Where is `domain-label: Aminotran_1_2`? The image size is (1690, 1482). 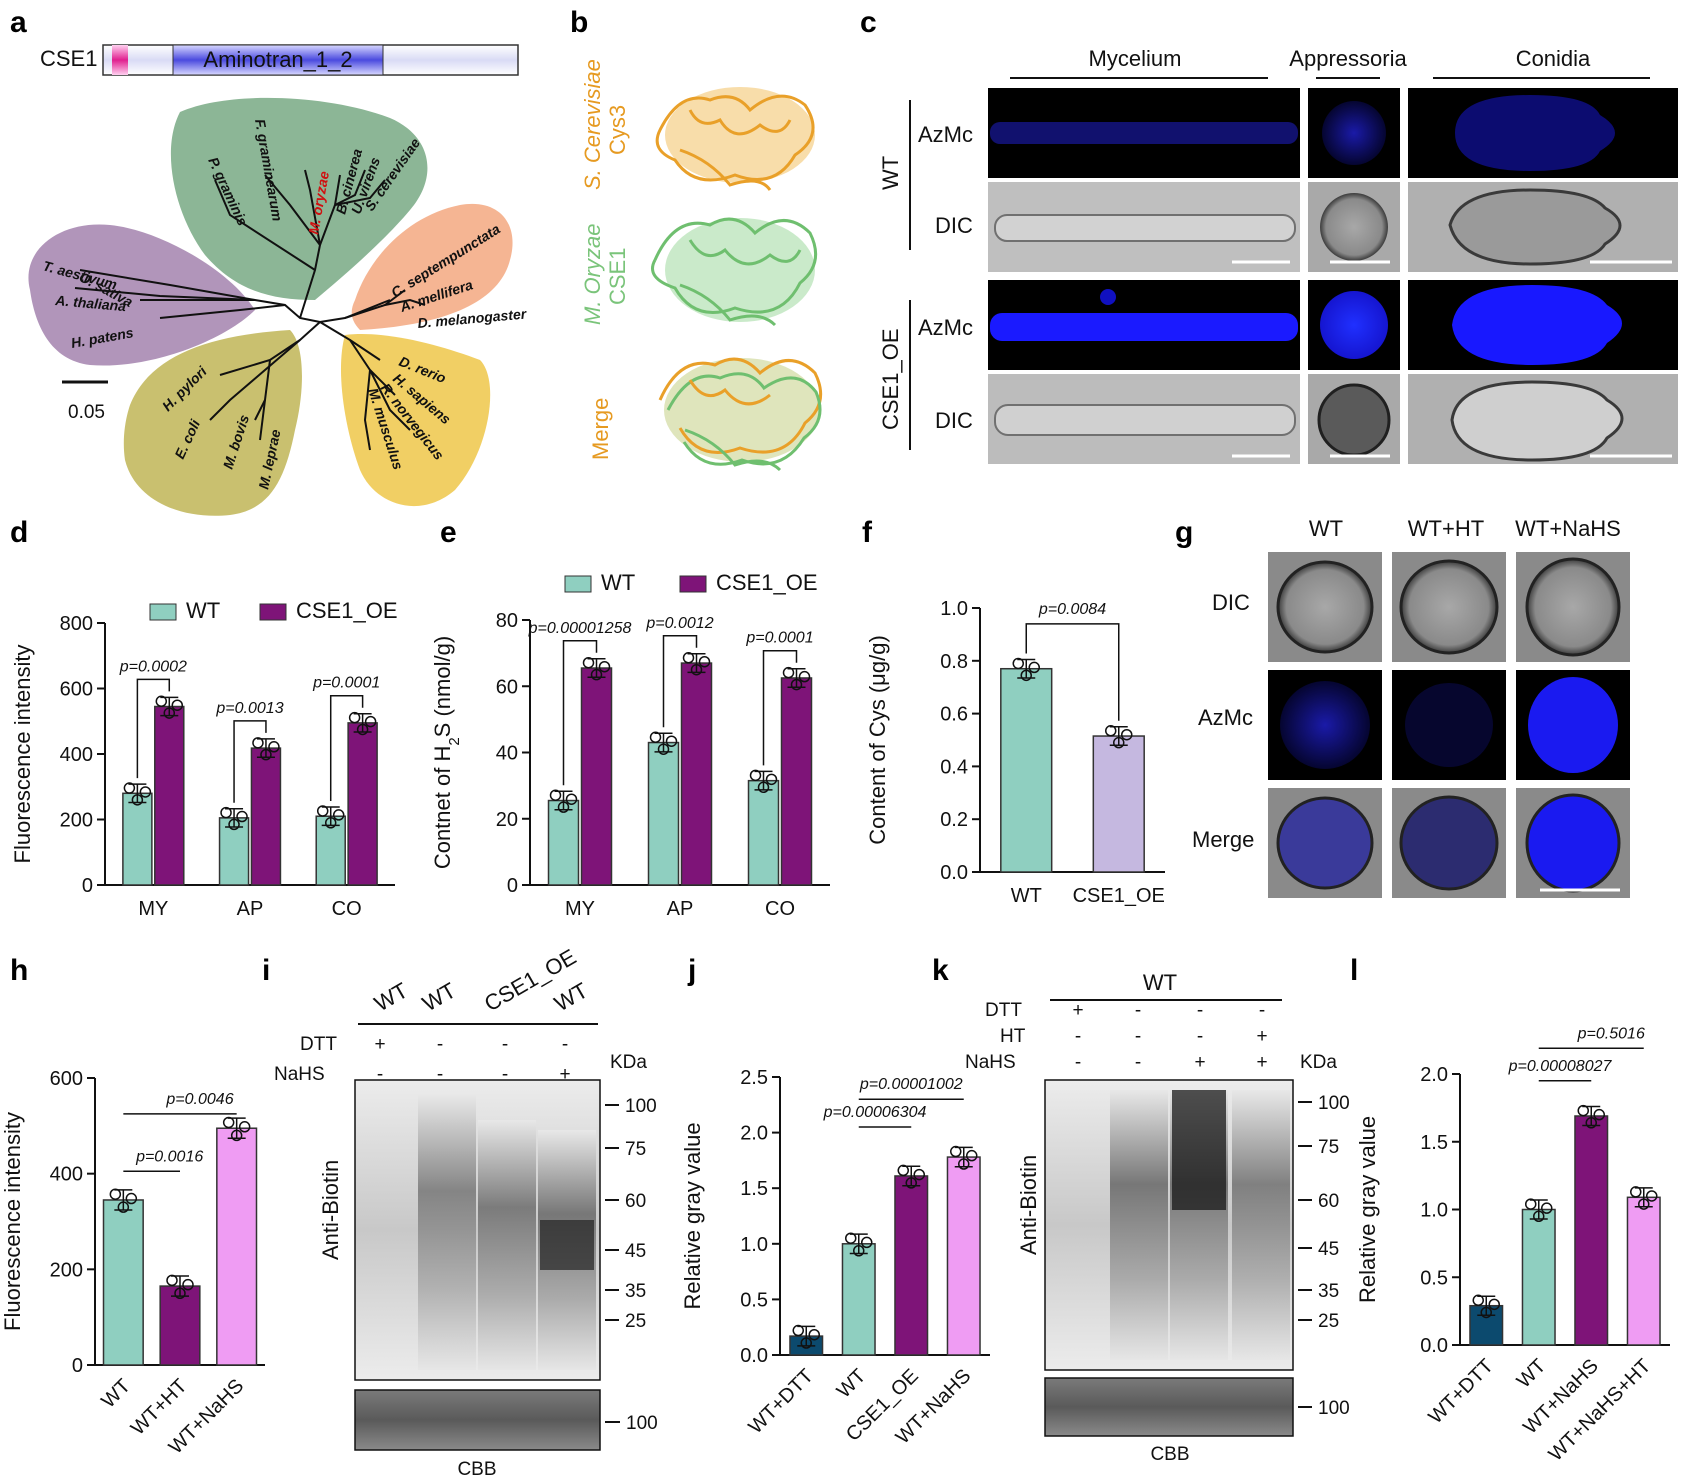
domain-label: Aminotran_1_2 is located at coordinates (277, 59).